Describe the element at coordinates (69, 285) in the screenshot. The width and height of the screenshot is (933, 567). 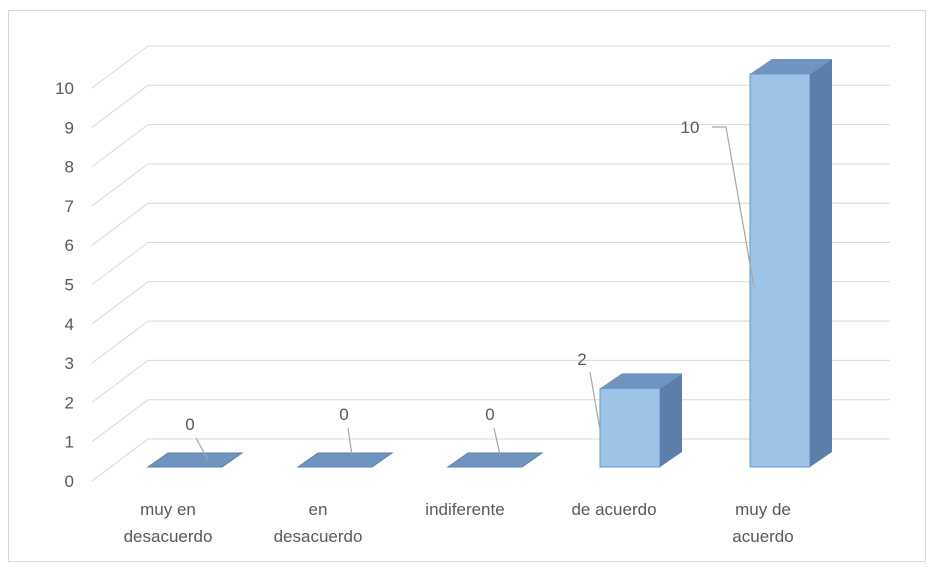
I see `y-tick-label: 5` at that location.